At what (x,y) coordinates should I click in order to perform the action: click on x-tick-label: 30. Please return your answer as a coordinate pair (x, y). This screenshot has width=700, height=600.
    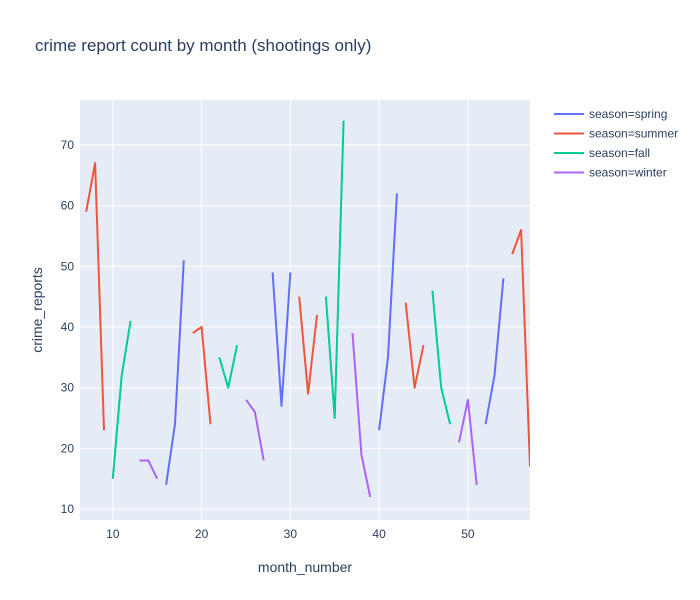
    Looking at the image, I should click on (291, 534).